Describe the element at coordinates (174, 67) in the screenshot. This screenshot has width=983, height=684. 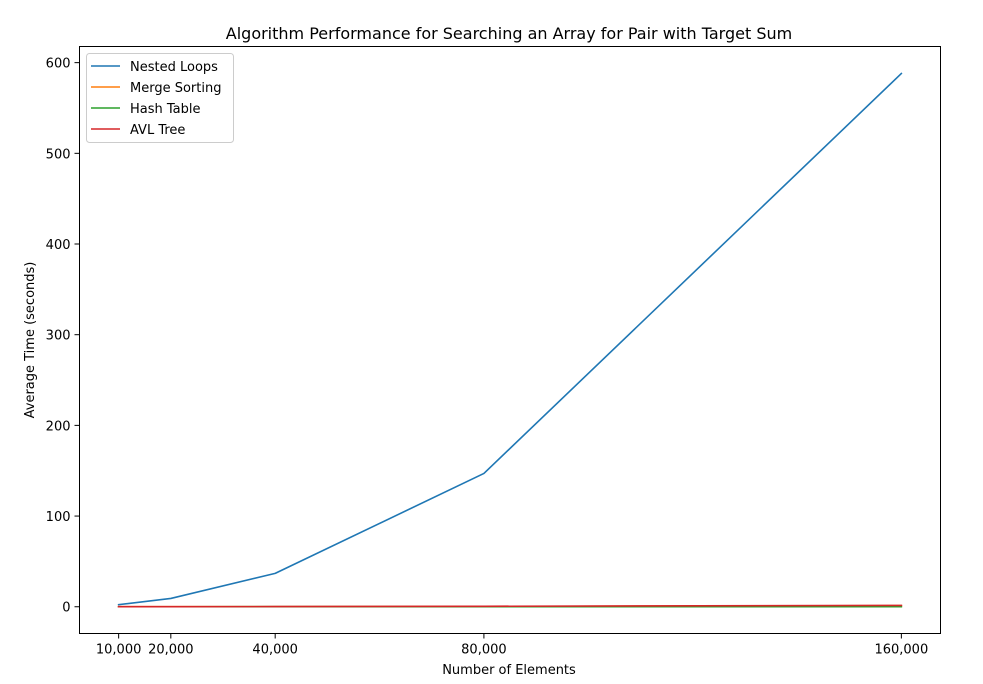
I see `legend-label-nested-loops: Nested Loops` at that location.